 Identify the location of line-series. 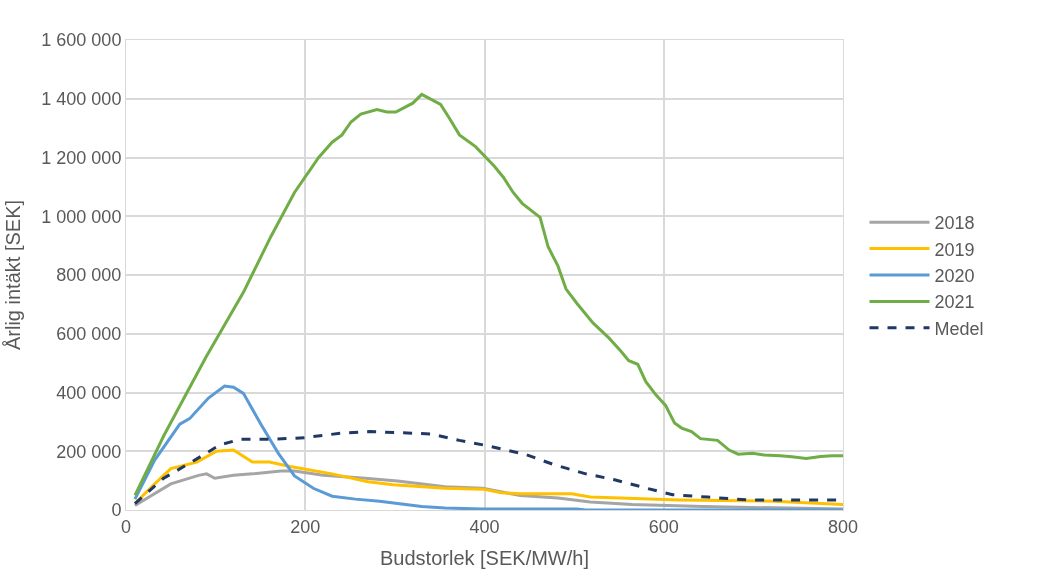
(488, 447).